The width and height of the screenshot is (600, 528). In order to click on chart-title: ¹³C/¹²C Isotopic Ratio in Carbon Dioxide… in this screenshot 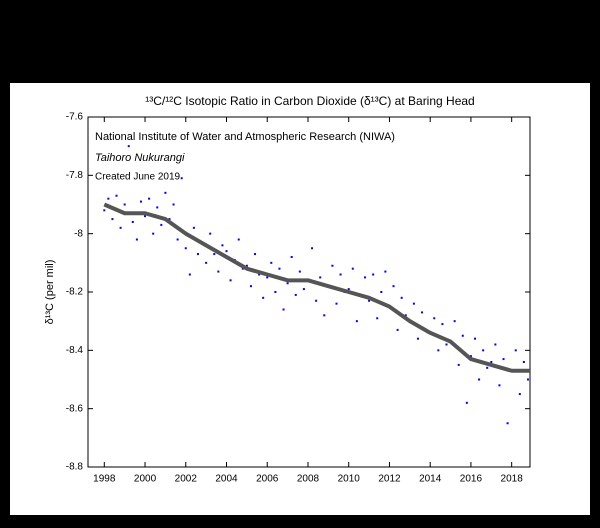, I will do `click(309, 101)`.